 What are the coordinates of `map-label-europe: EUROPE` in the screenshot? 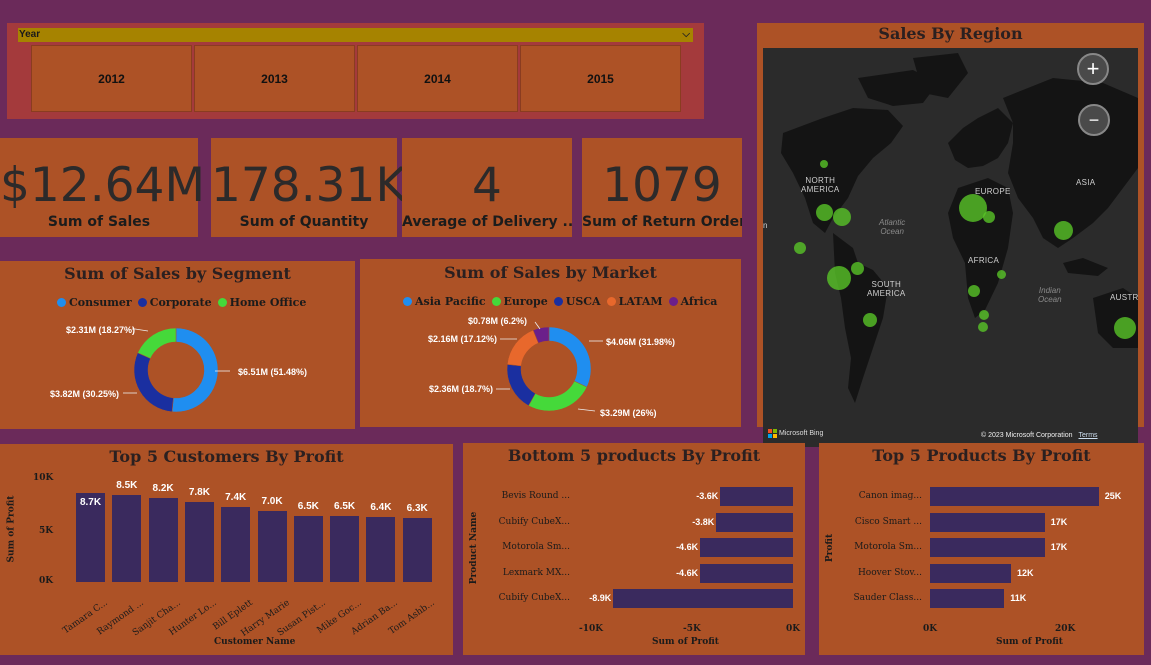 It's located at (993, 191).